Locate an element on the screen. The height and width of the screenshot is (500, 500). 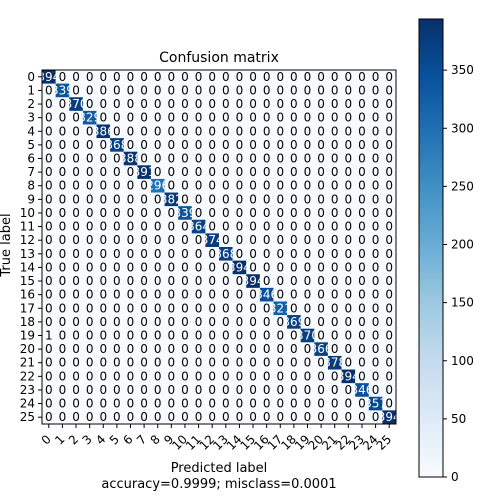
cell-value-13-0: 0 is located at coordinates (49, 254).